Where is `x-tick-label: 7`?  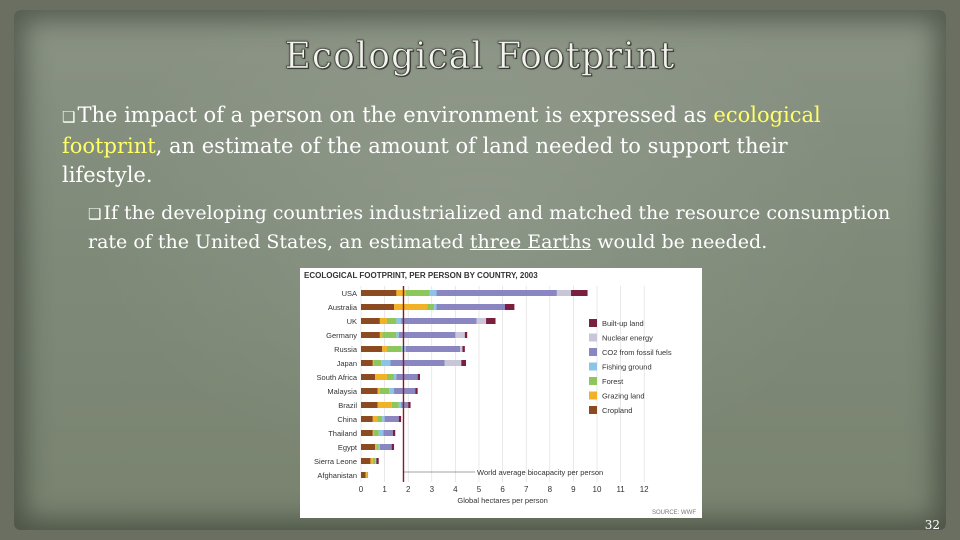 x-tick-label: 7 is located at coordinates (526, 489).